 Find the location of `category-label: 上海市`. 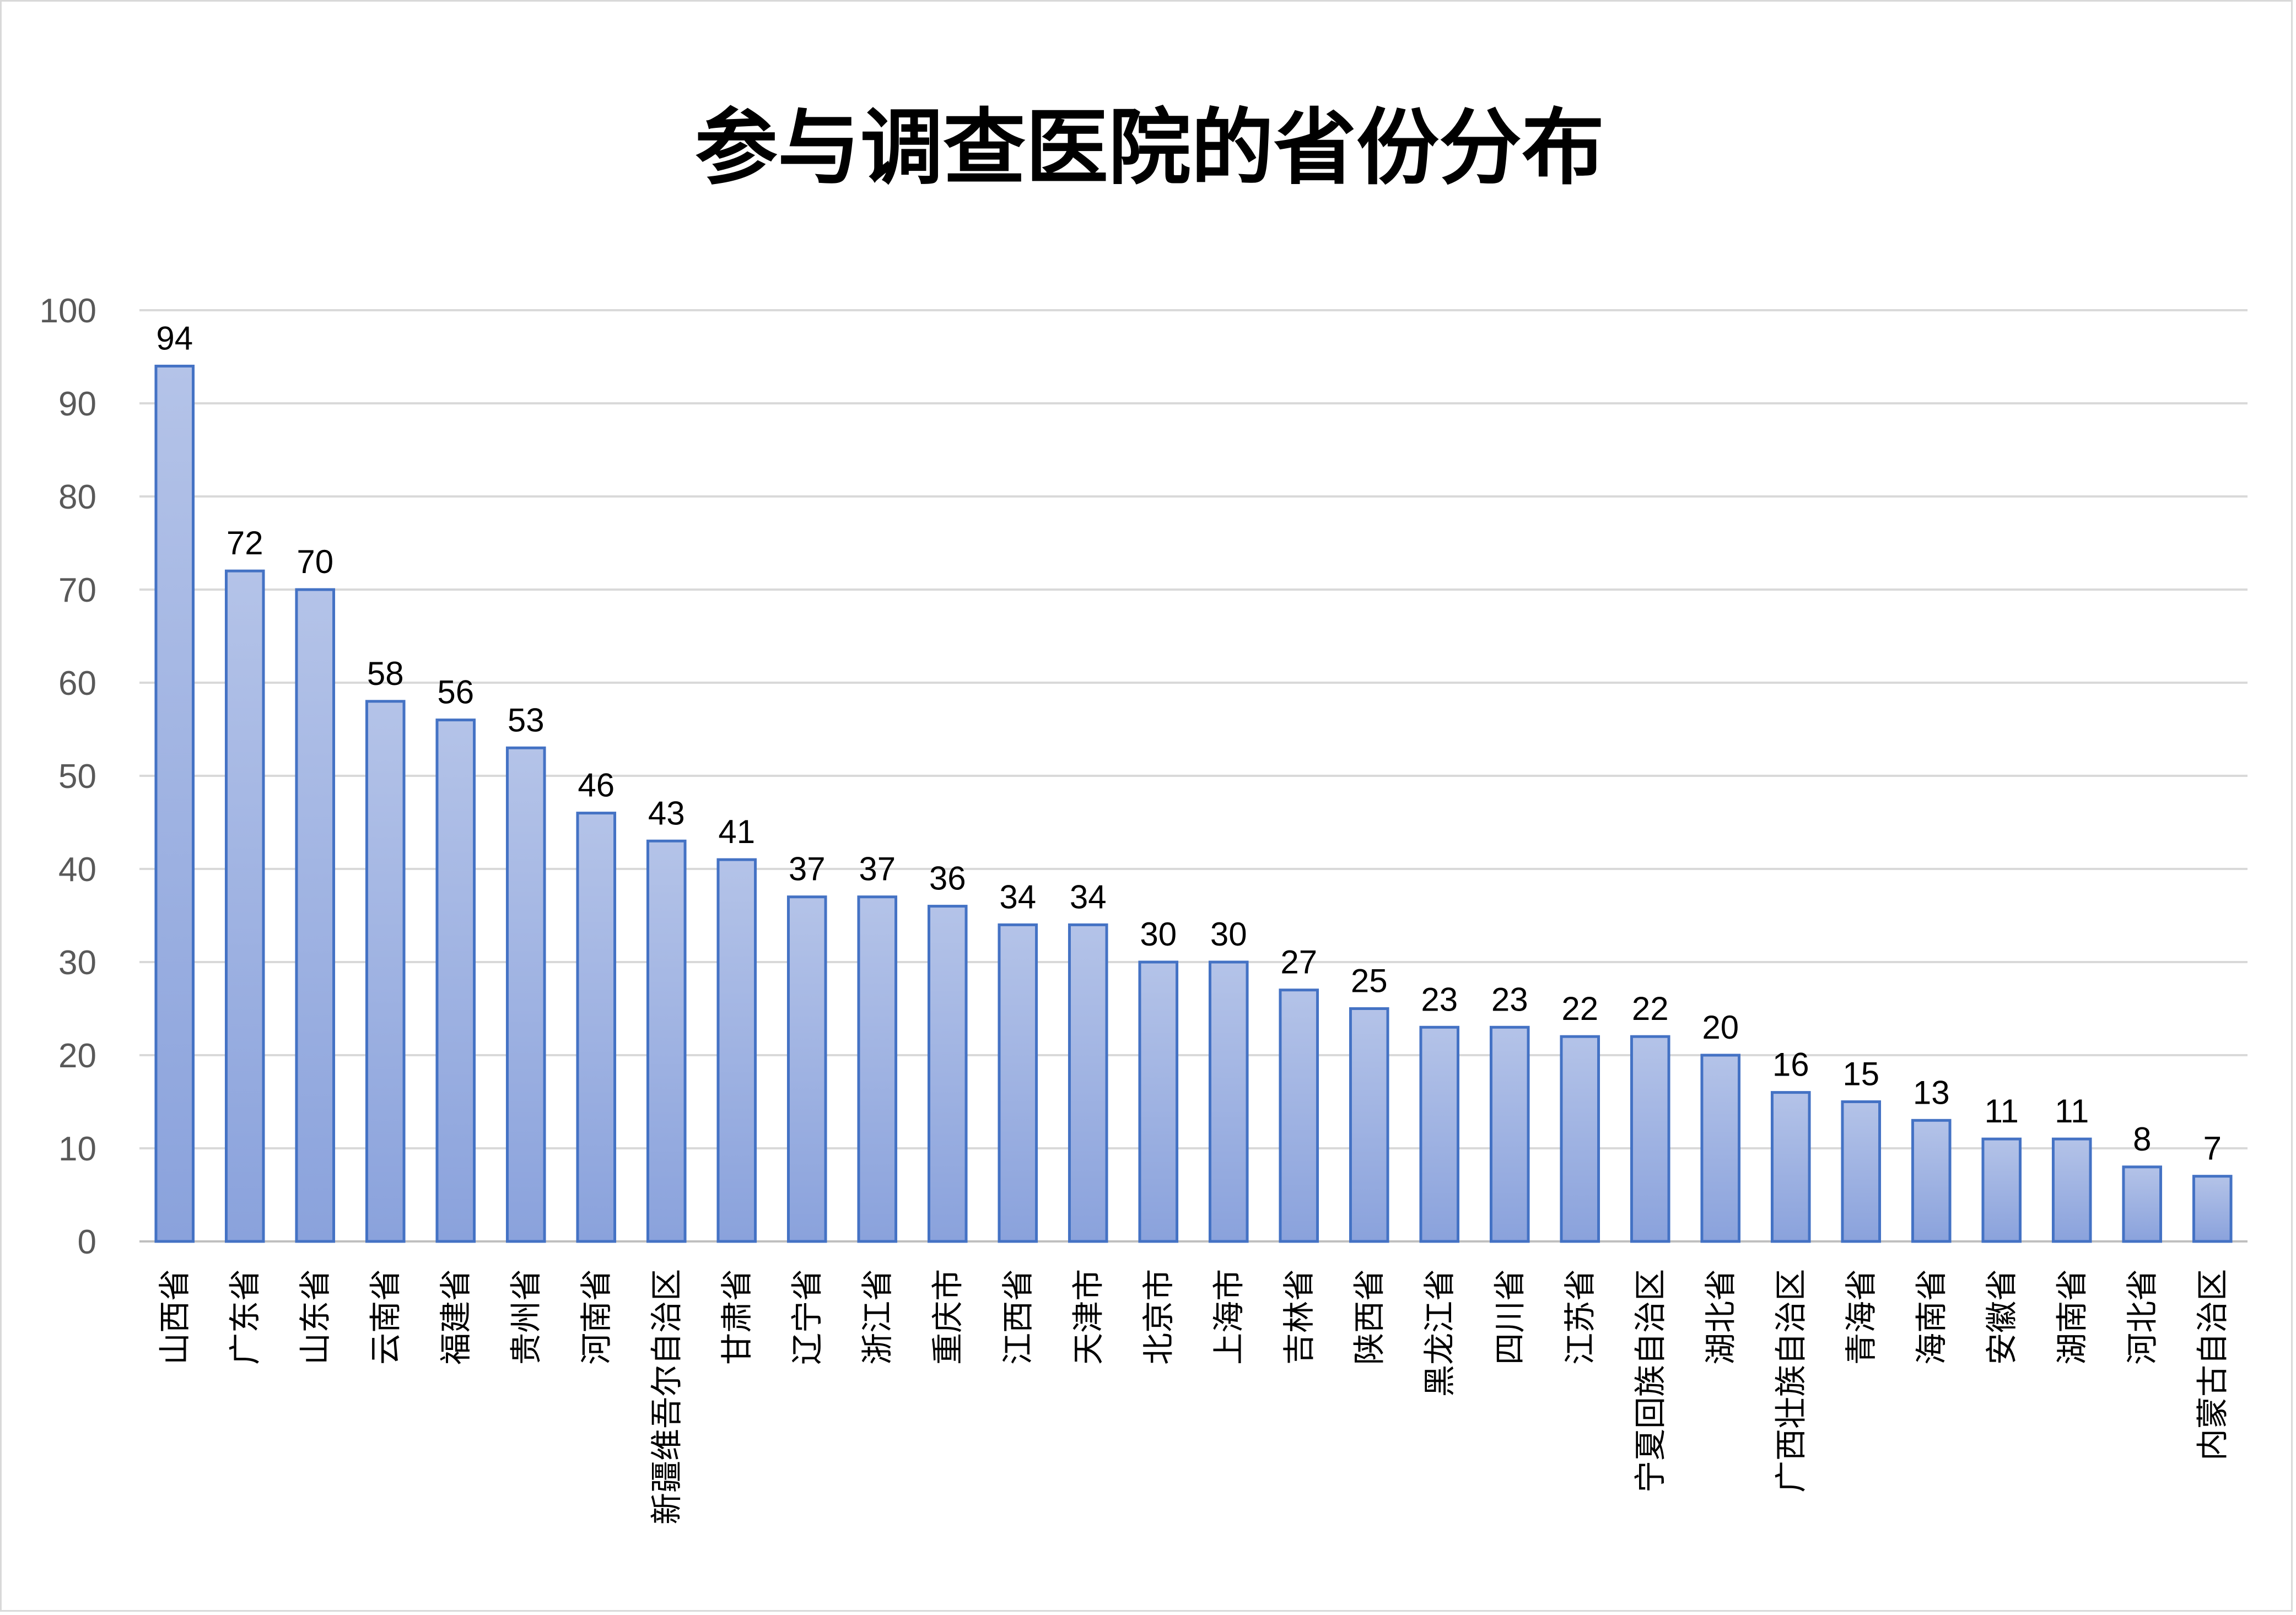

category-label: 上海市 is located at coordinates (1229, 1317).